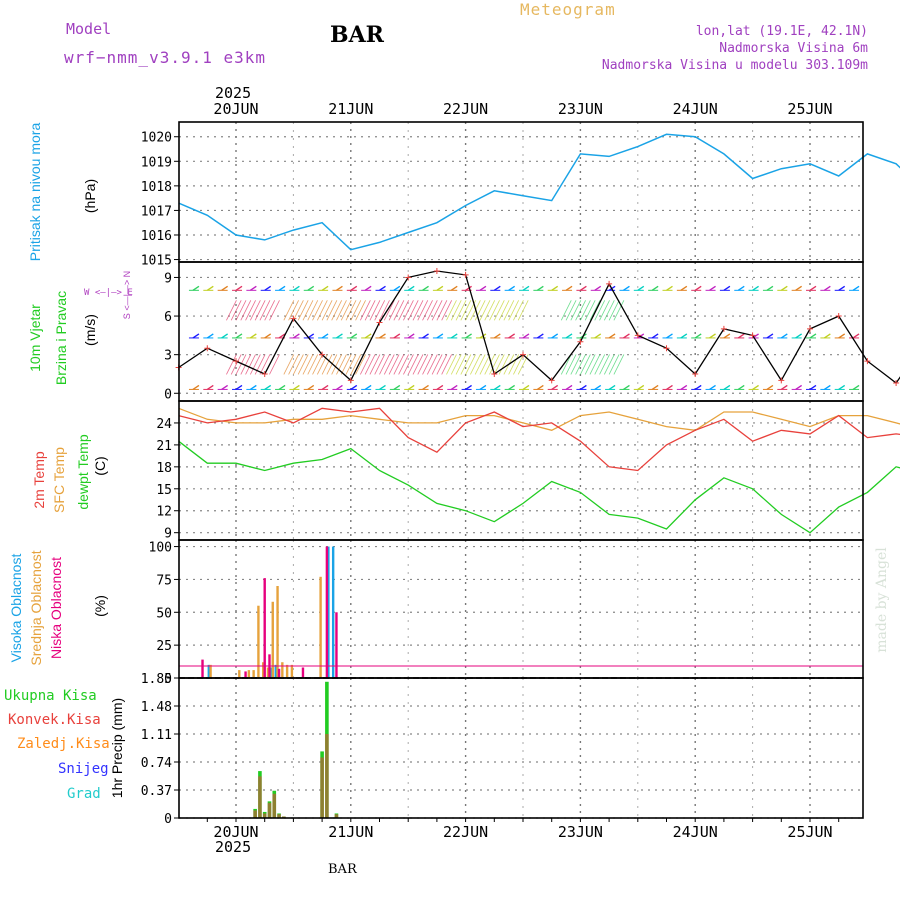 The image size is (900, 900). I want to click on wind-speed-line, so click(539, 327).